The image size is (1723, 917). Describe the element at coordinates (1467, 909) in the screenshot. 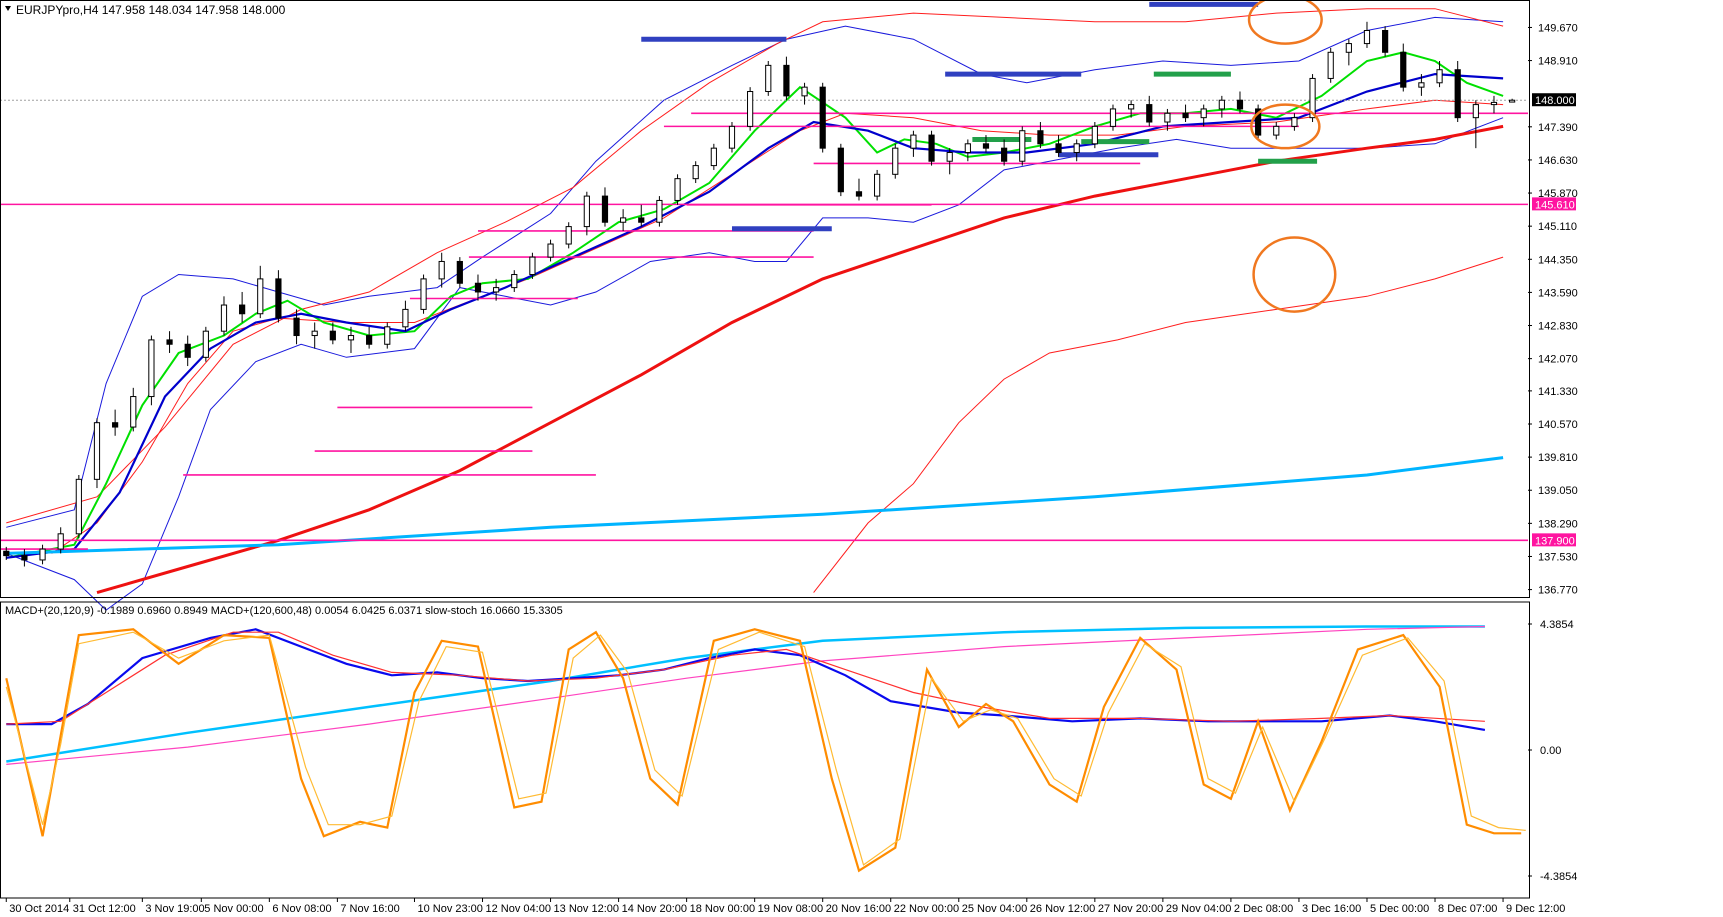

I see `time-tick-label: 8 Dec 07:00` at that location.